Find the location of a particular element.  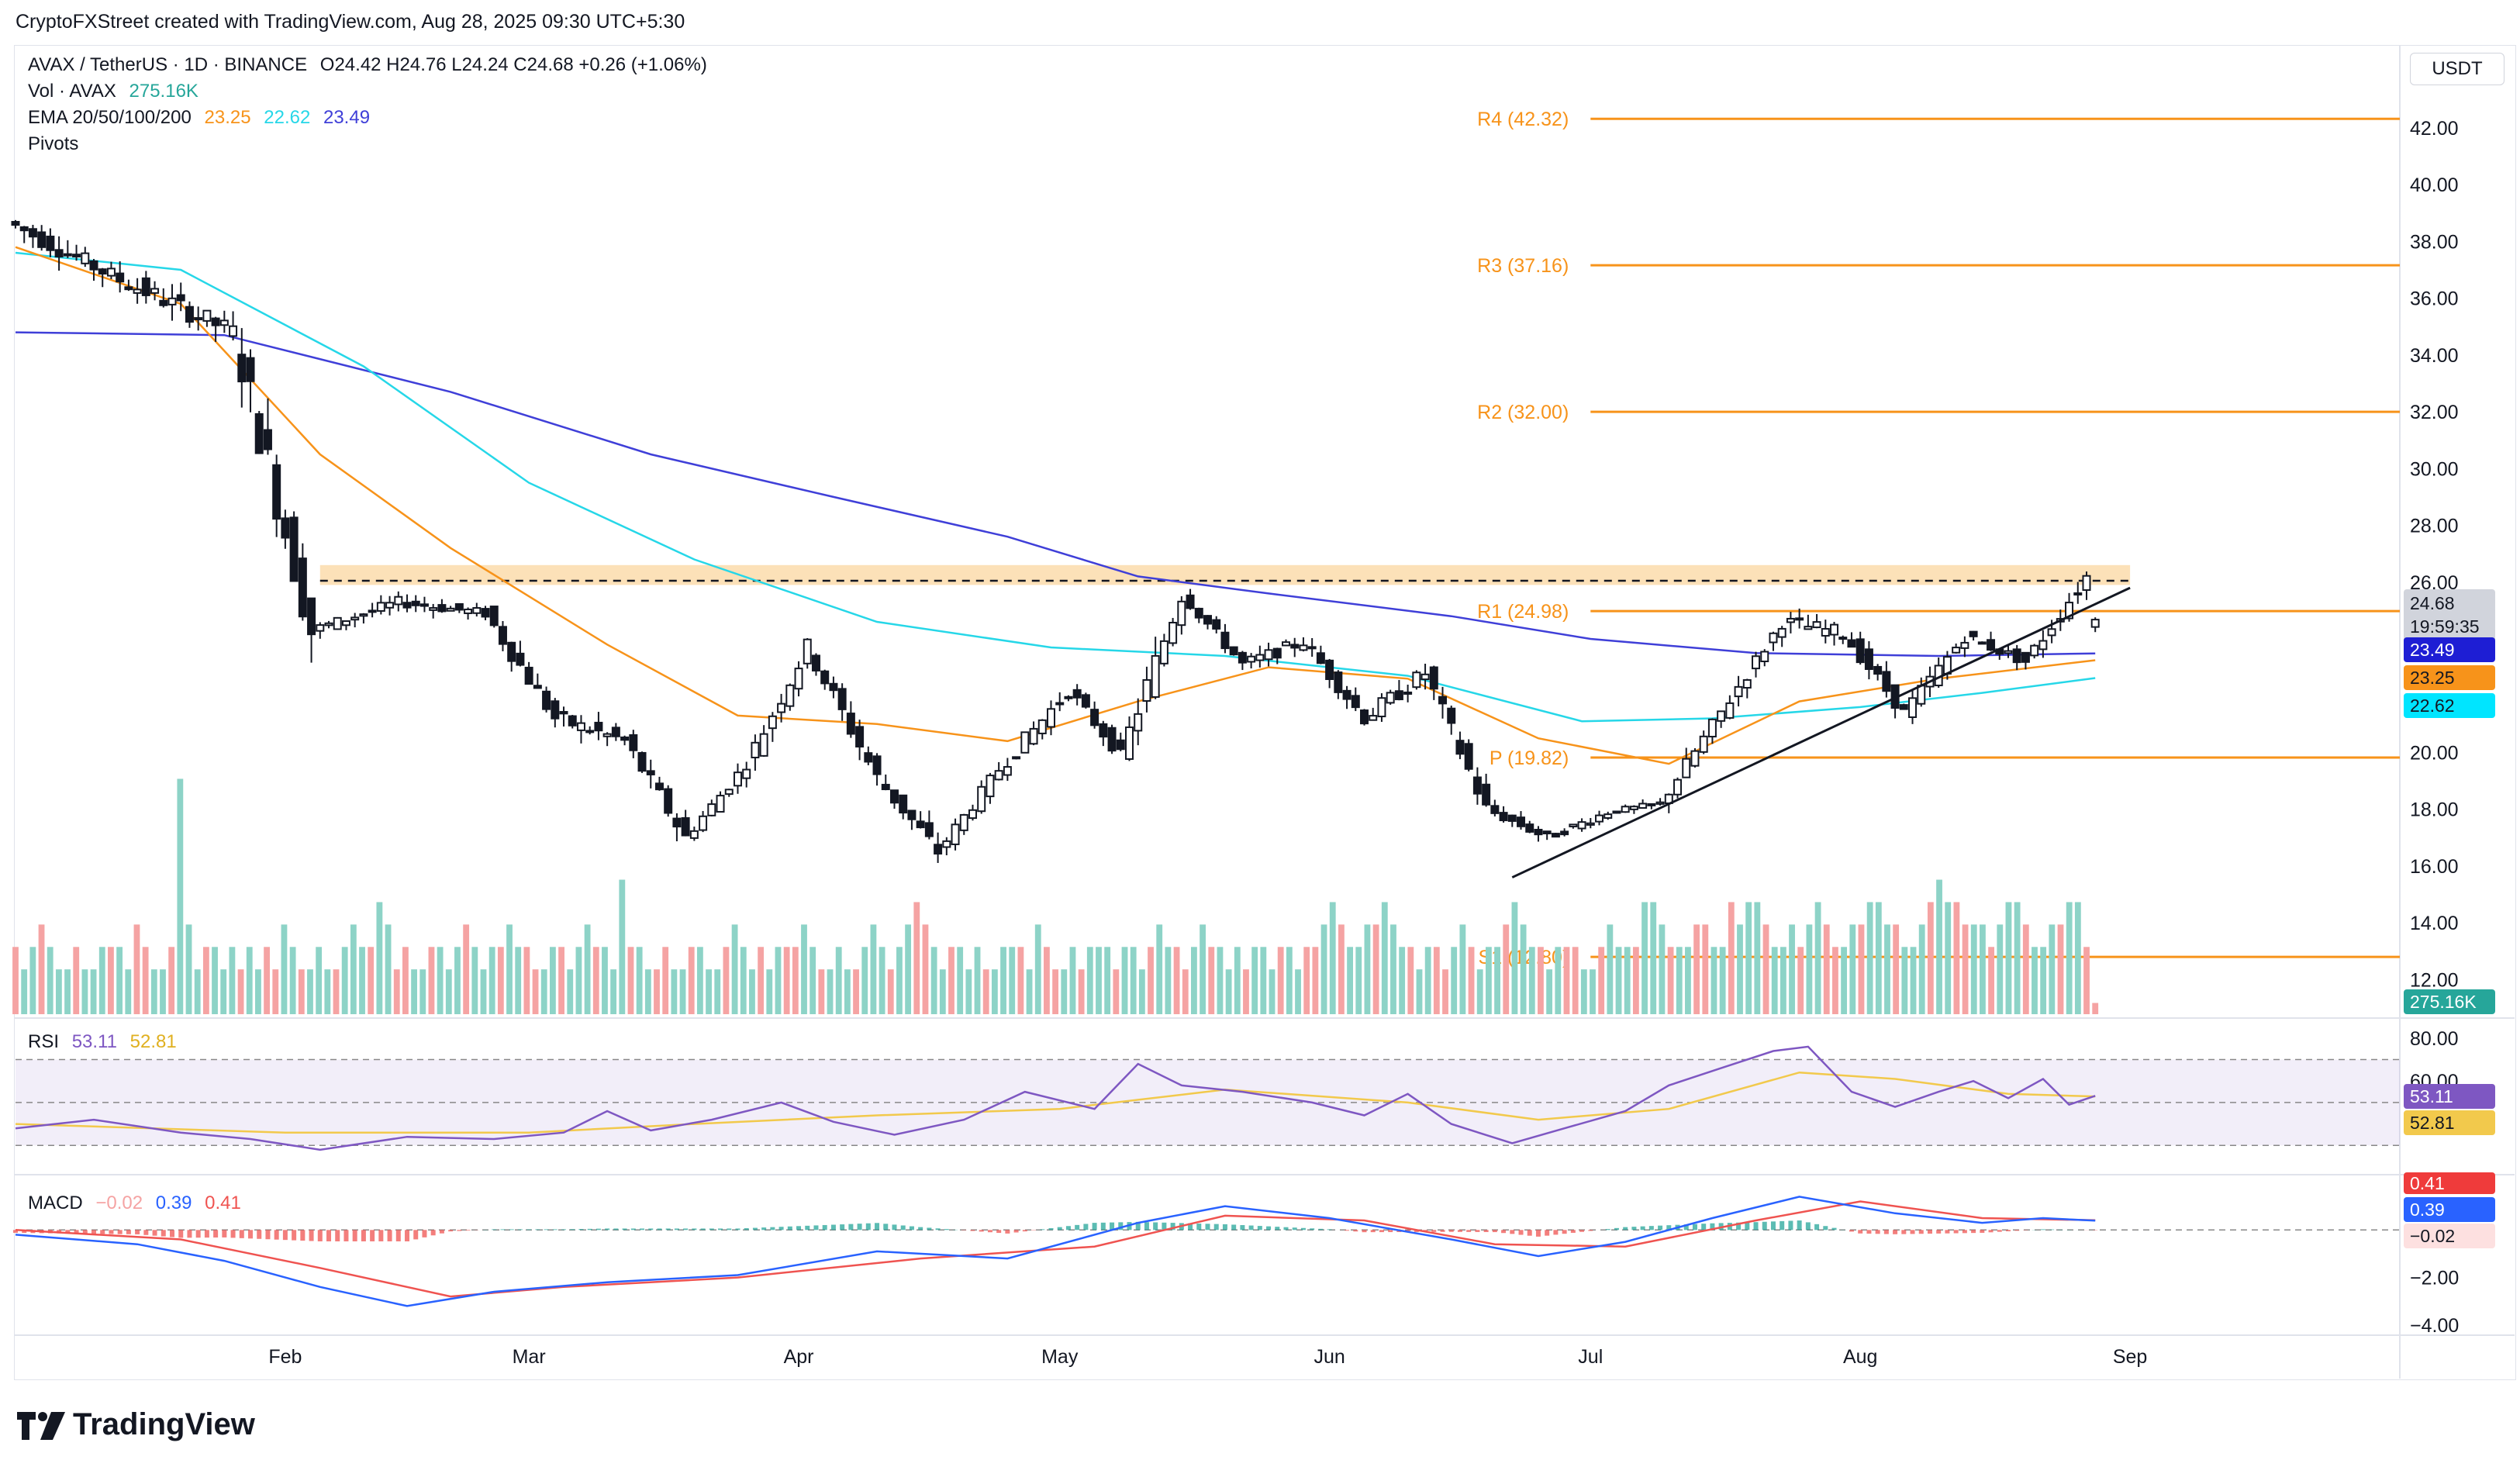

macd-label: MACD is located at coordinates (56, 1203).